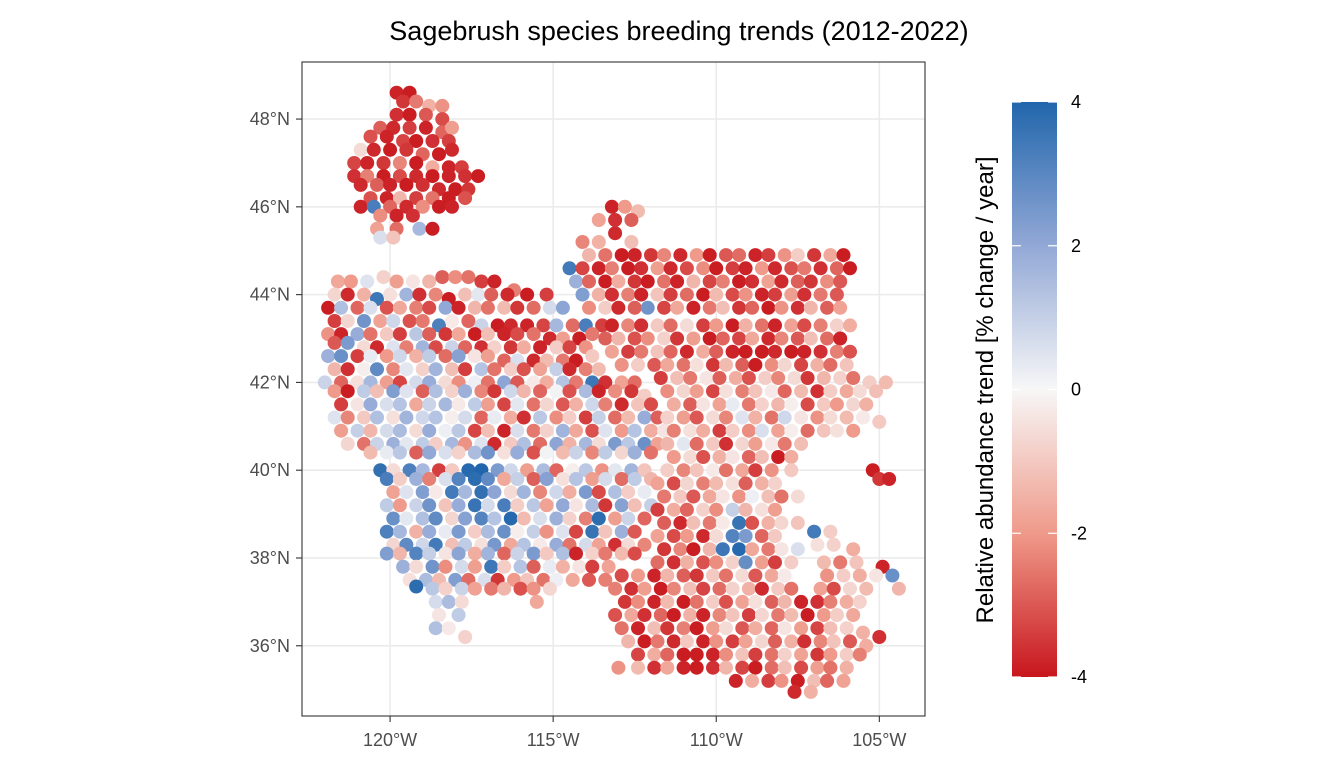 This screenshot has width=1344, height=768. What do you see at coordinates (270, 295) in the screenshot?
I see `y-tick-label: 44°N` at bounding box center [270, 295].